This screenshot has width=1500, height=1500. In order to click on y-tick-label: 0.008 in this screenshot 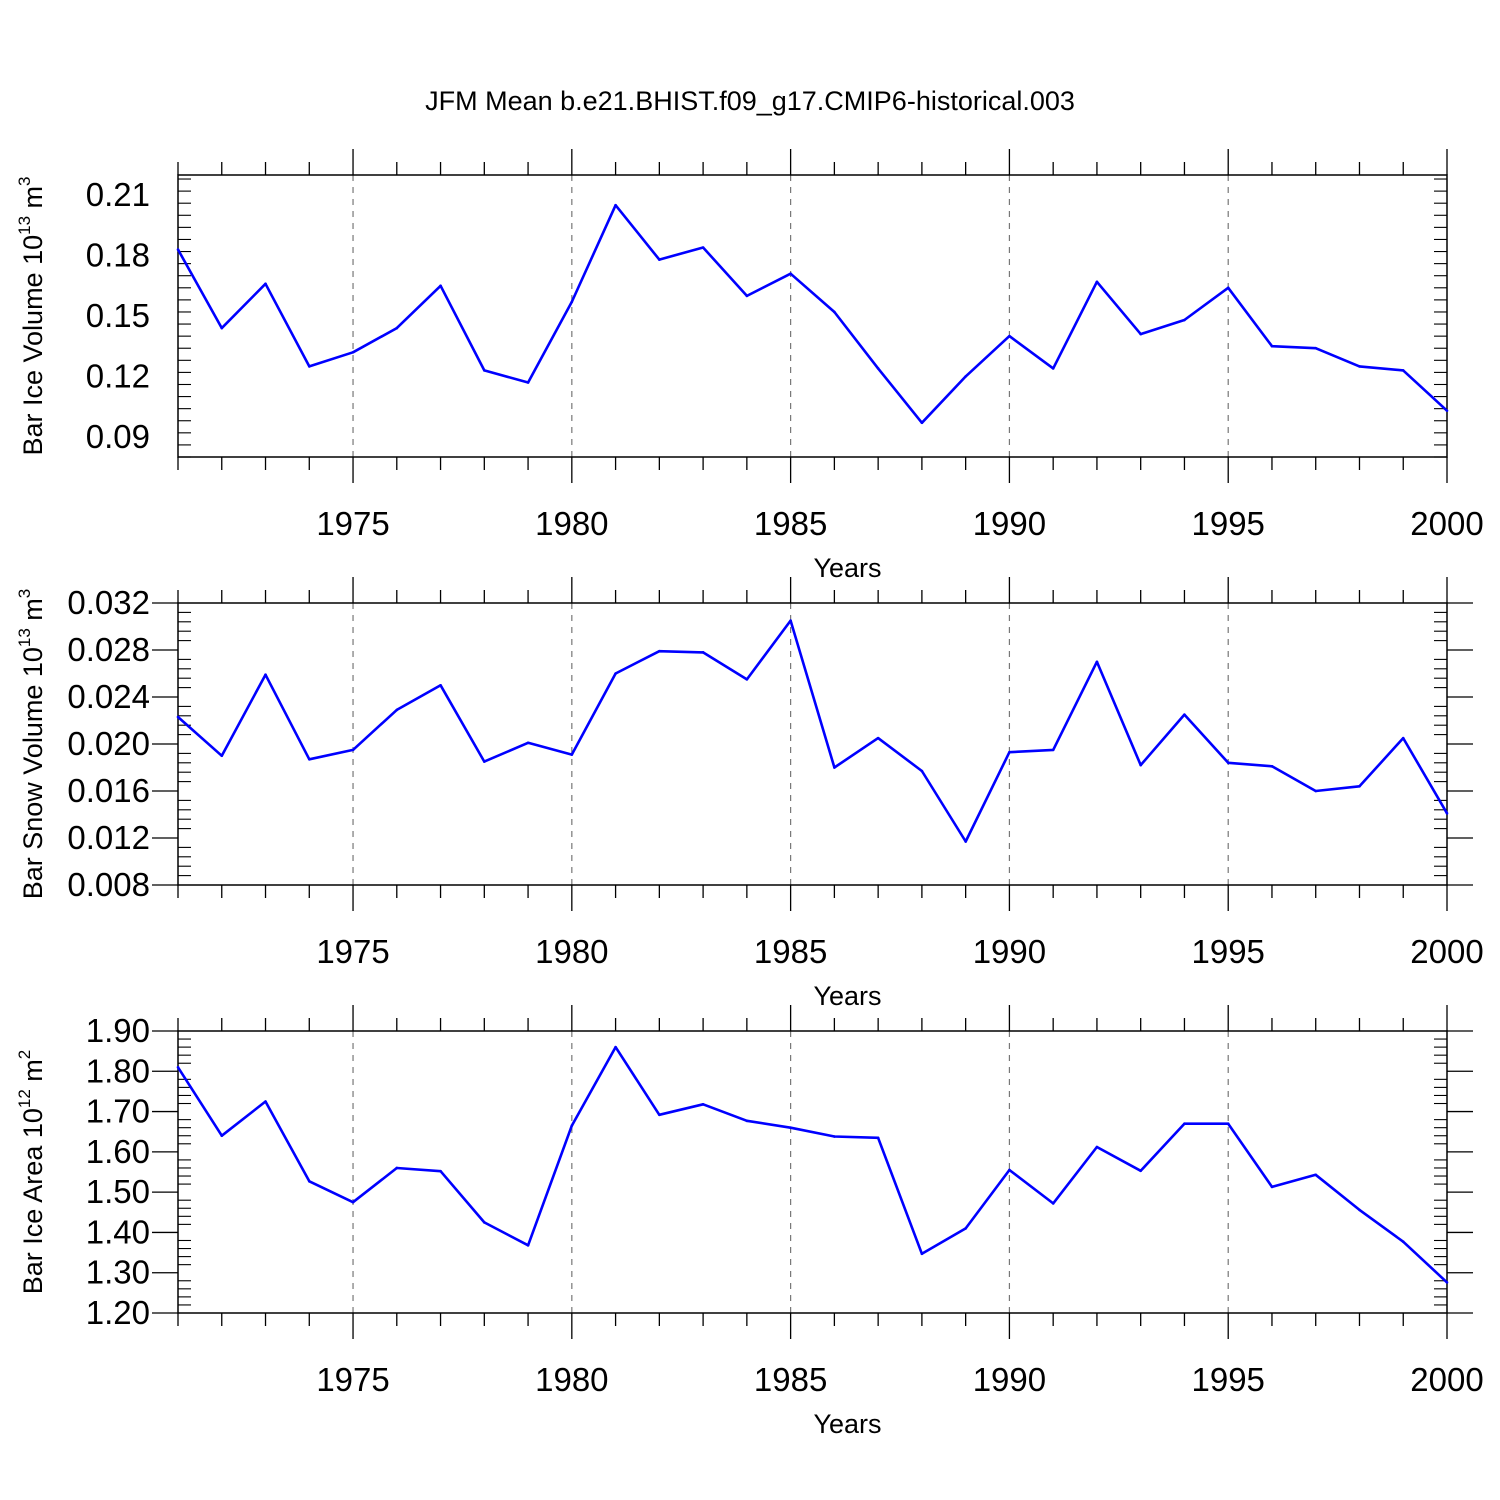, I will do `click(108, 884)`.